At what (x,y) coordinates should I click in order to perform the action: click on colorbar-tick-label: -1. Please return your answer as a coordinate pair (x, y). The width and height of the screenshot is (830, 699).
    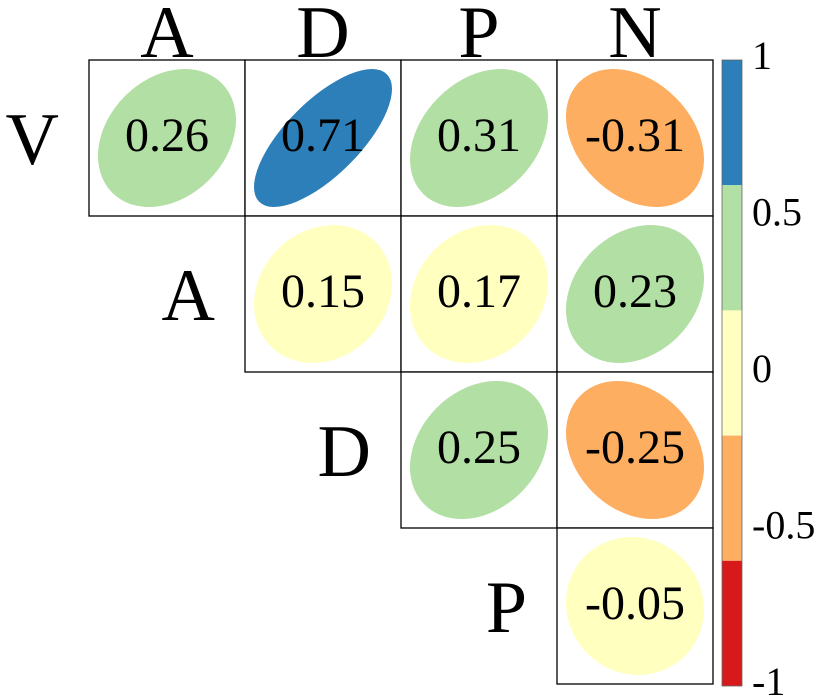
    Looking at the image, I should click on (768, 679).